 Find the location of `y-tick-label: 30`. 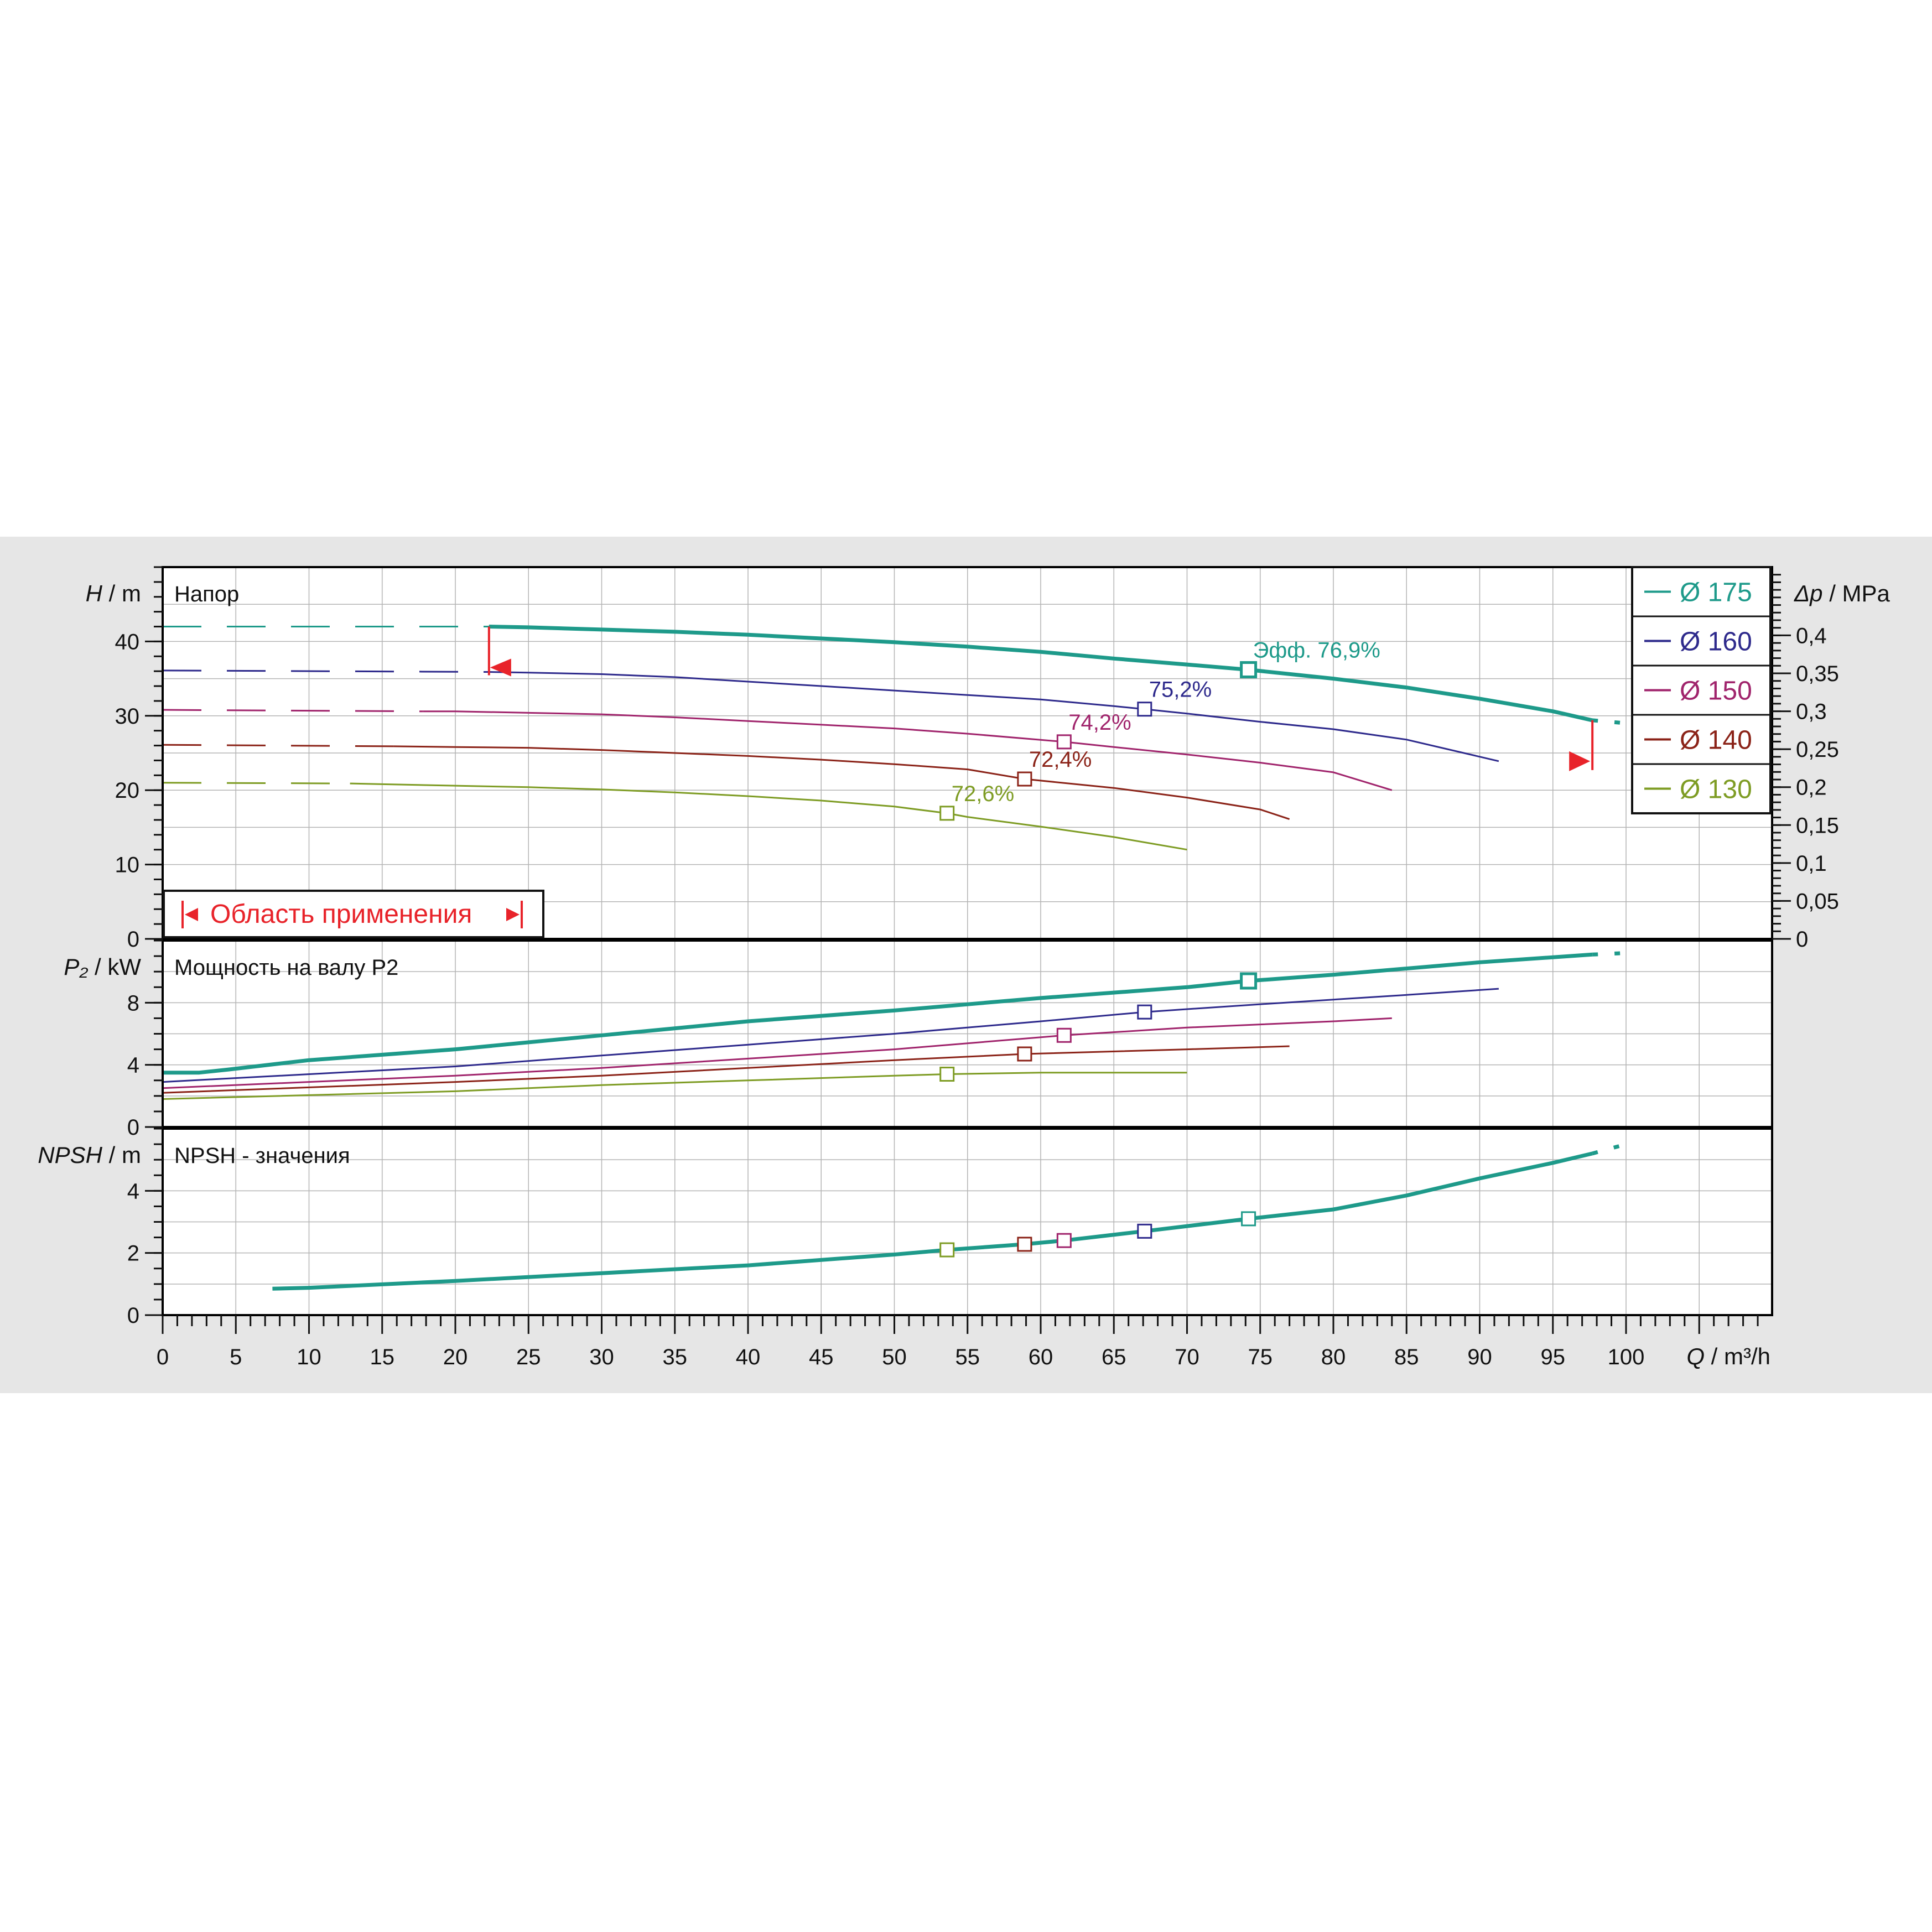

y-tick-label: 30 is located at coordinates (127, 717).